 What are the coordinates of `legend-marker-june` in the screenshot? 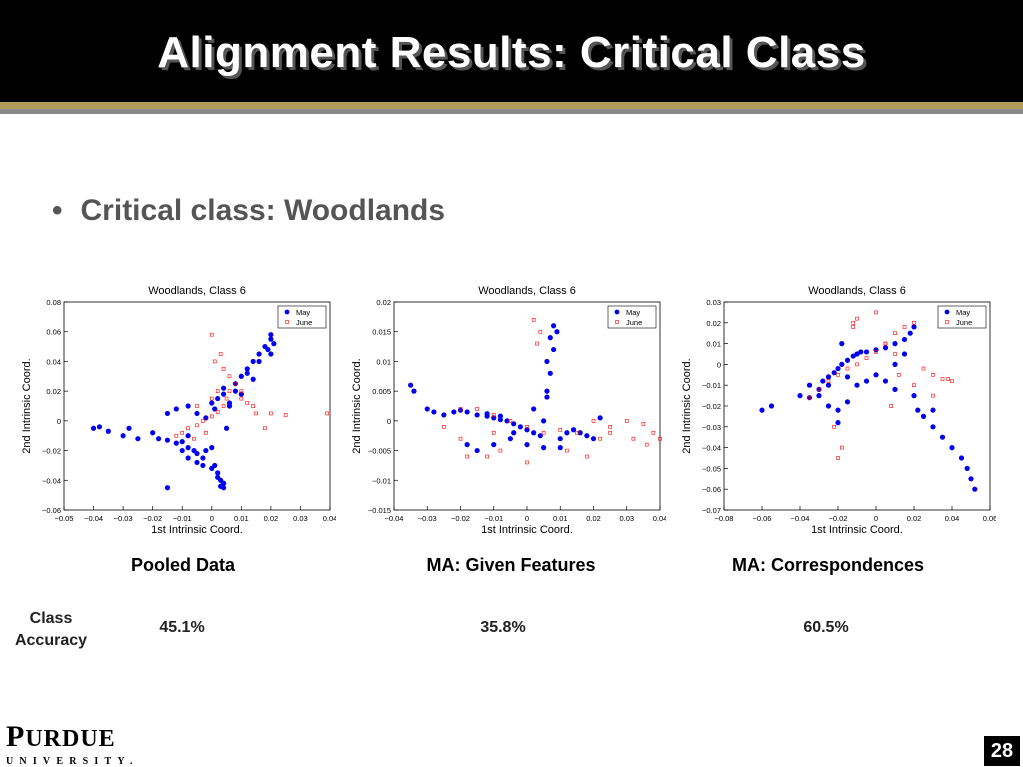 It's located at (287, 322).